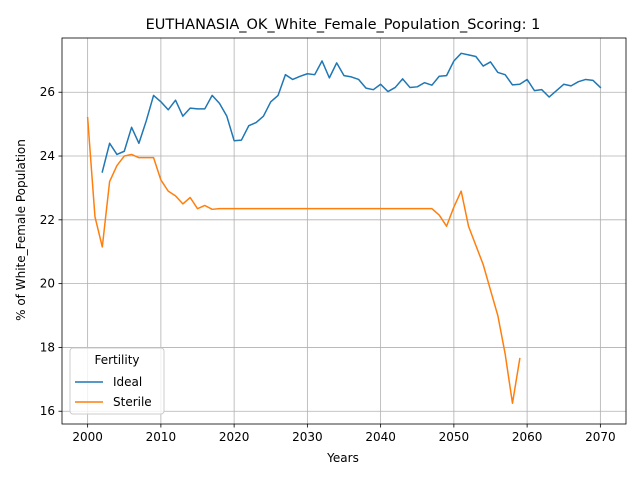 The image size is (640, 480). Describe the element at coordinates (527, 437) in the screenshot. I see `x-tick-label: 2060` at that location.